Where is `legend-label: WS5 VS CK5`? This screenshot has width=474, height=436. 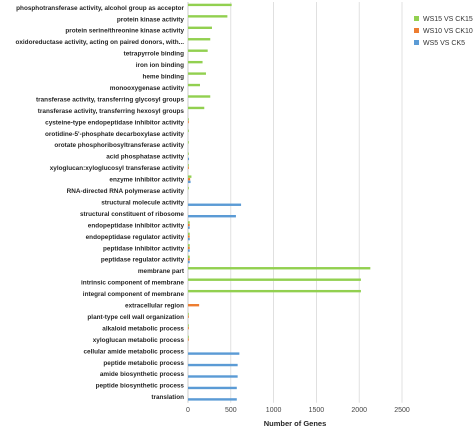 legend-label: WS5 VS CK5 is located at coordinates (444, 43).